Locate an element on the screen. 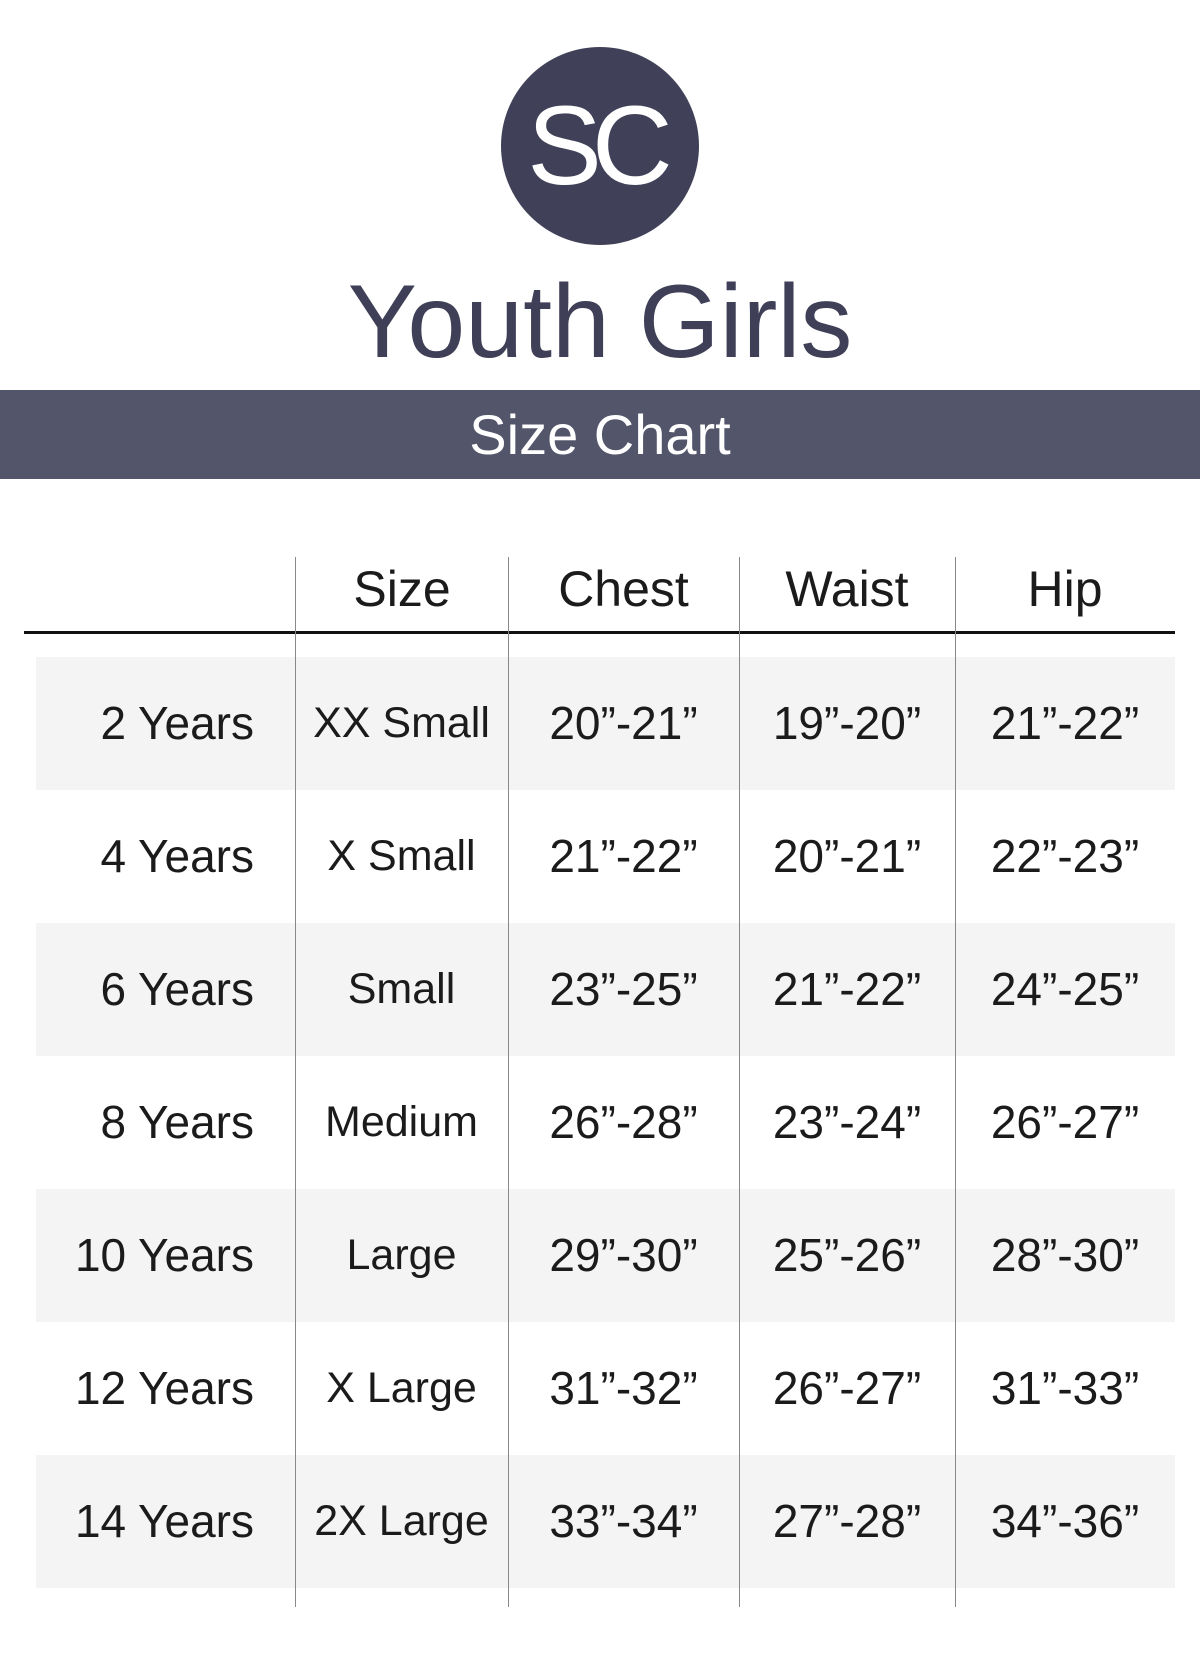 The image size is (1200, 1680). cell-hip: 22”-23” is located at coordinates (1065, 856).